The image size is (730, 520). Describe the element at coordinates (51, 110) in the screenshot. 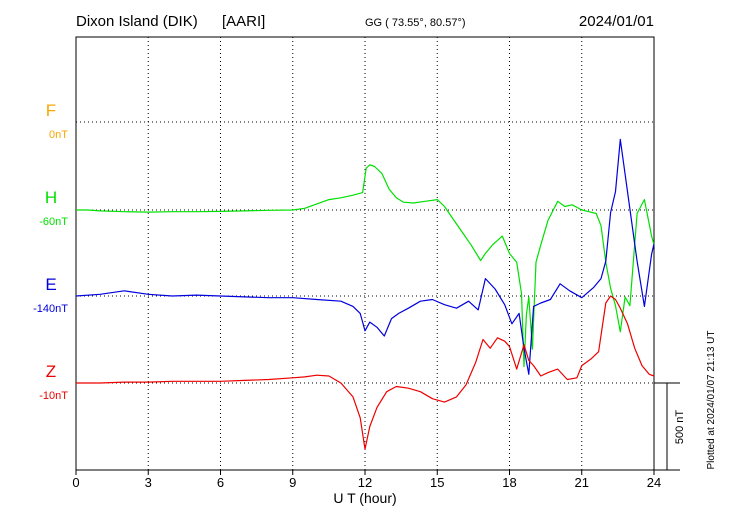

I see `series-name-f: F` at that location.